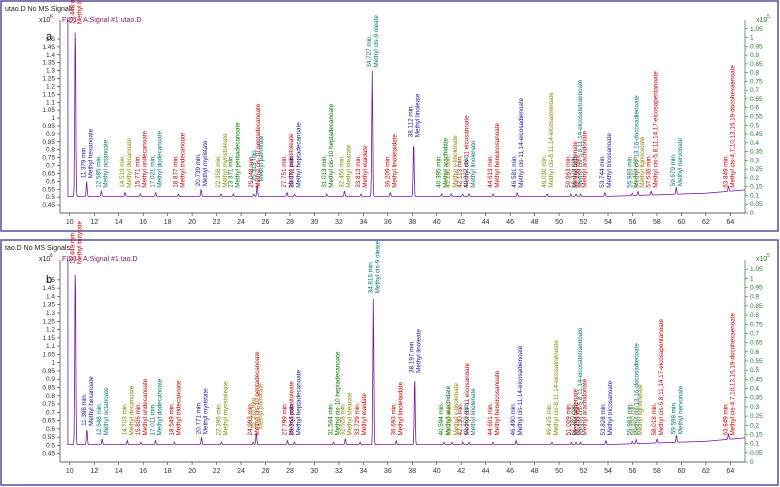  Describe the element at coordinates (253, 412) in the screenshot. I see `peak-retention-time: 25.250 min.` at that location.